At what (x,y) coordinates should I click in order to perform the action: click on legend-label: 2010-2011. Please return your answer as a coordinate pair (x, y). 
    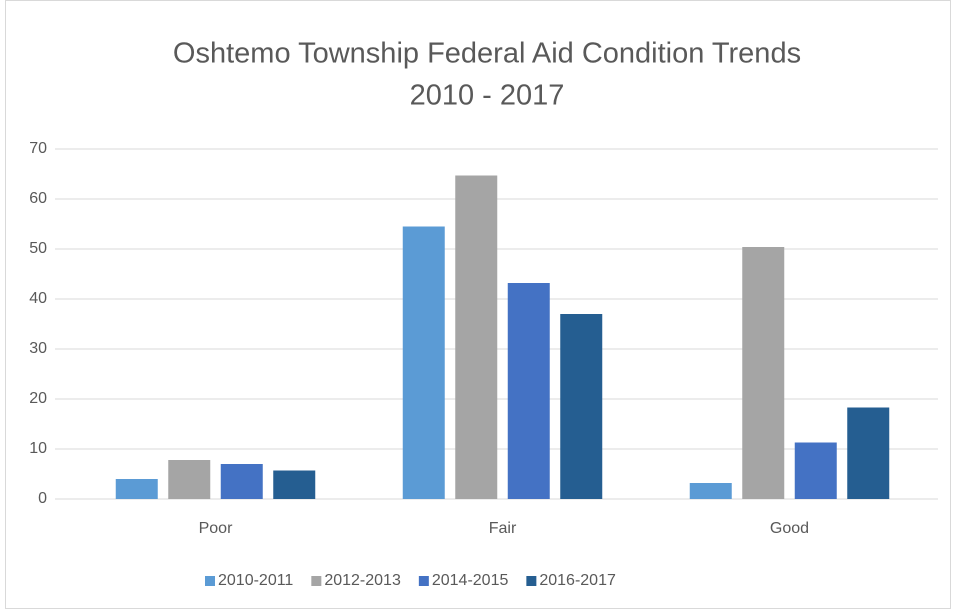
    Looking at the image, I should click on (255, 580).